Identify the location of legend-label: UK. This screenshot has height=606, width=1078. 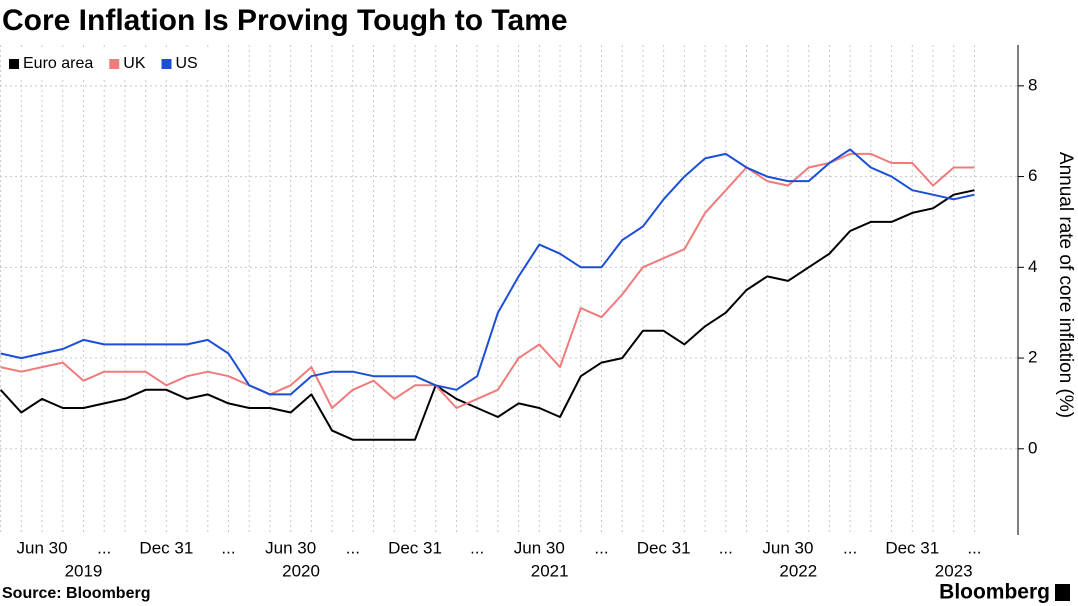
(134, 63).